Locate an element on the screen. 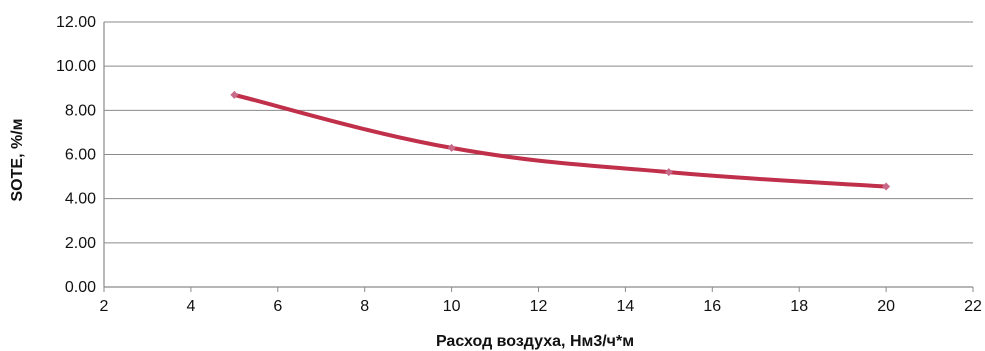 The image size is (985, 351). x-tick-label: 10 is located at coordinates (452, 306).